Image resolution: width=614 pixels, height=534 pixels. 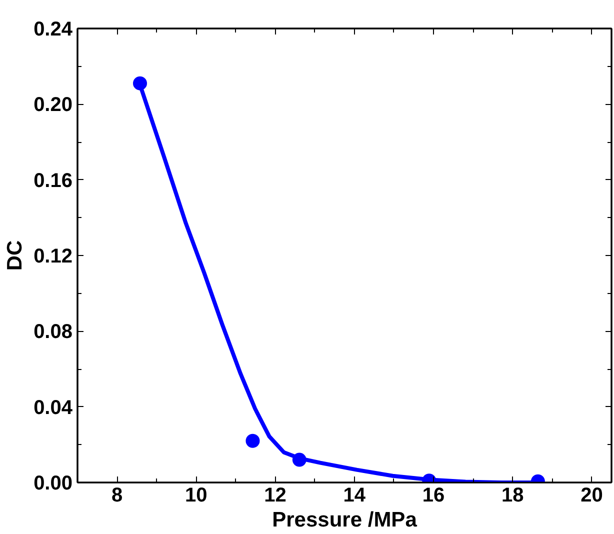 I want to click on y-tick-label: 0.20, so click(x=53, y=105).